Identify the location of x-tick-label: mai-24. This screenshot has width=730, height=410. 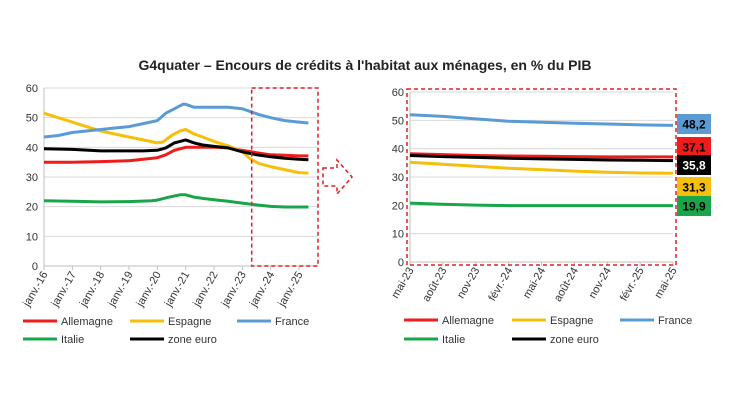
(534, 283).